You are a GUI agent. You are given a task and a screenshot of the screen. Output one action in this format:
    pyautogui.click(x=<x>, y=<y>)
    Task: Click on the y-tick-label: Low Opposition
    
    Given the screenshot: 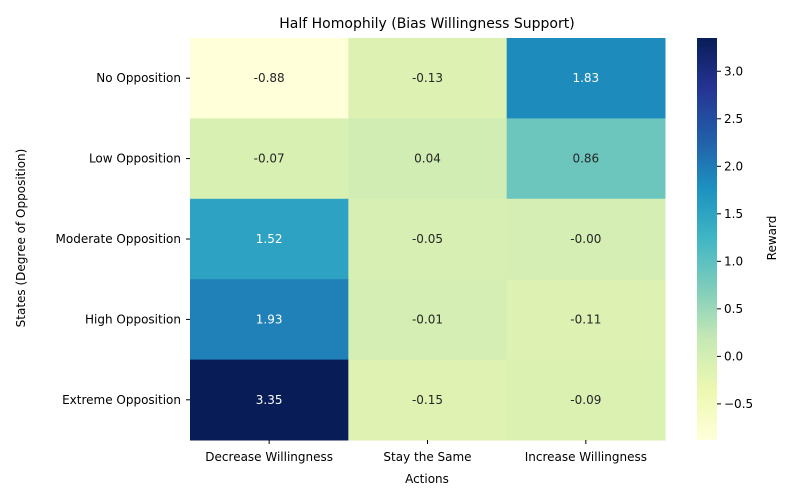 What is the action you would take?
    pyautogui.click(x=135, y=159)
    